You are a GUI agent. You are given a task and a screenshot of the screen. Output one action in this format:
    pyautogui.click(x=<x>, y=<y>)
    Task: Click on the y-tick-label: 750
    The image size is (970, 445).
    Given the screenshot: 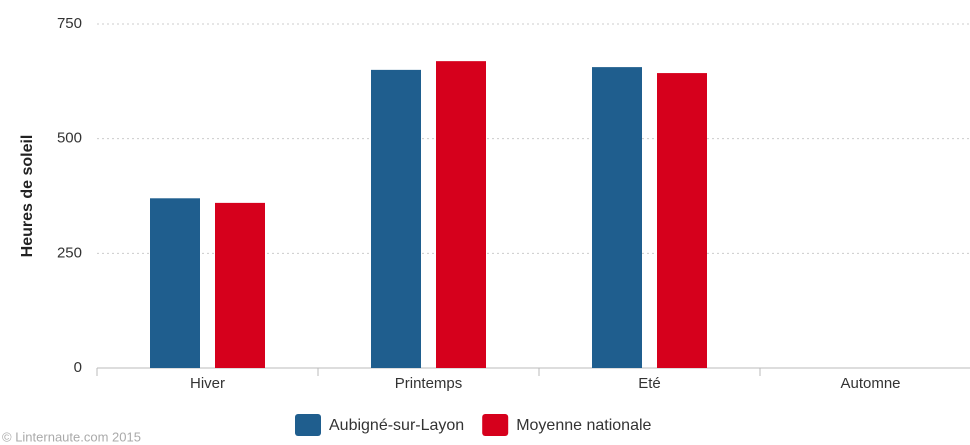 What is the action you would take?
    pyautogui.click(x=69, y=23)
    